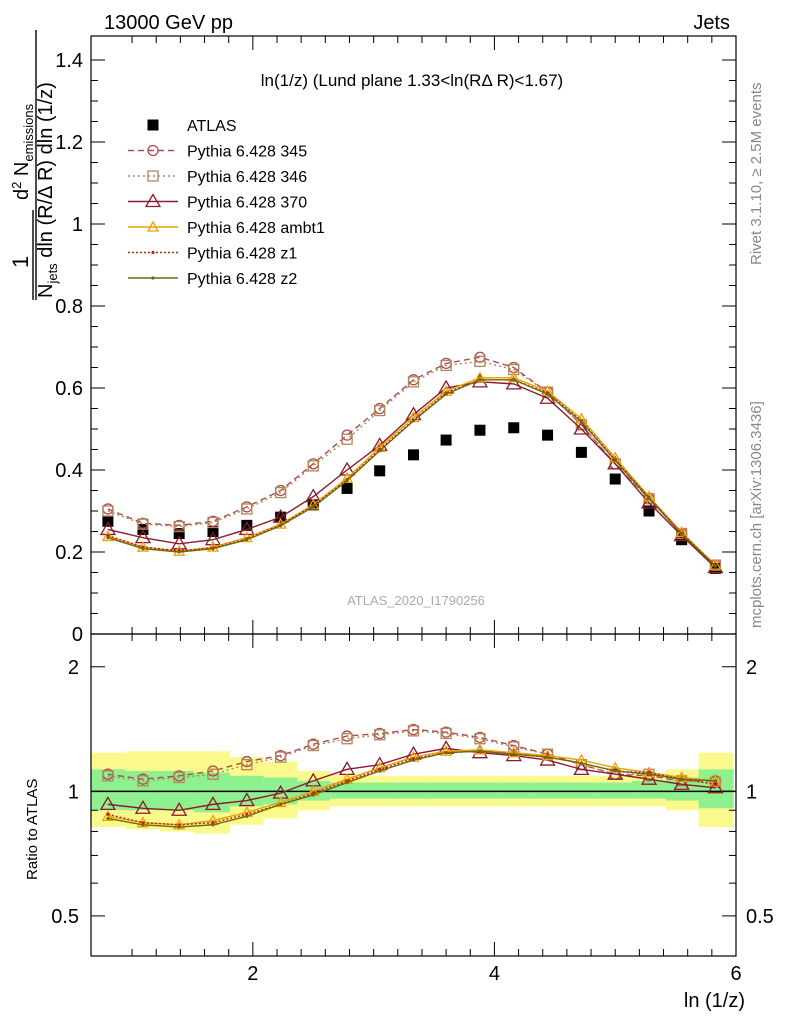  Describe the element at coordinates (69, 389) in the screenshot. I see `y-tick-label: 0.6` at that location.